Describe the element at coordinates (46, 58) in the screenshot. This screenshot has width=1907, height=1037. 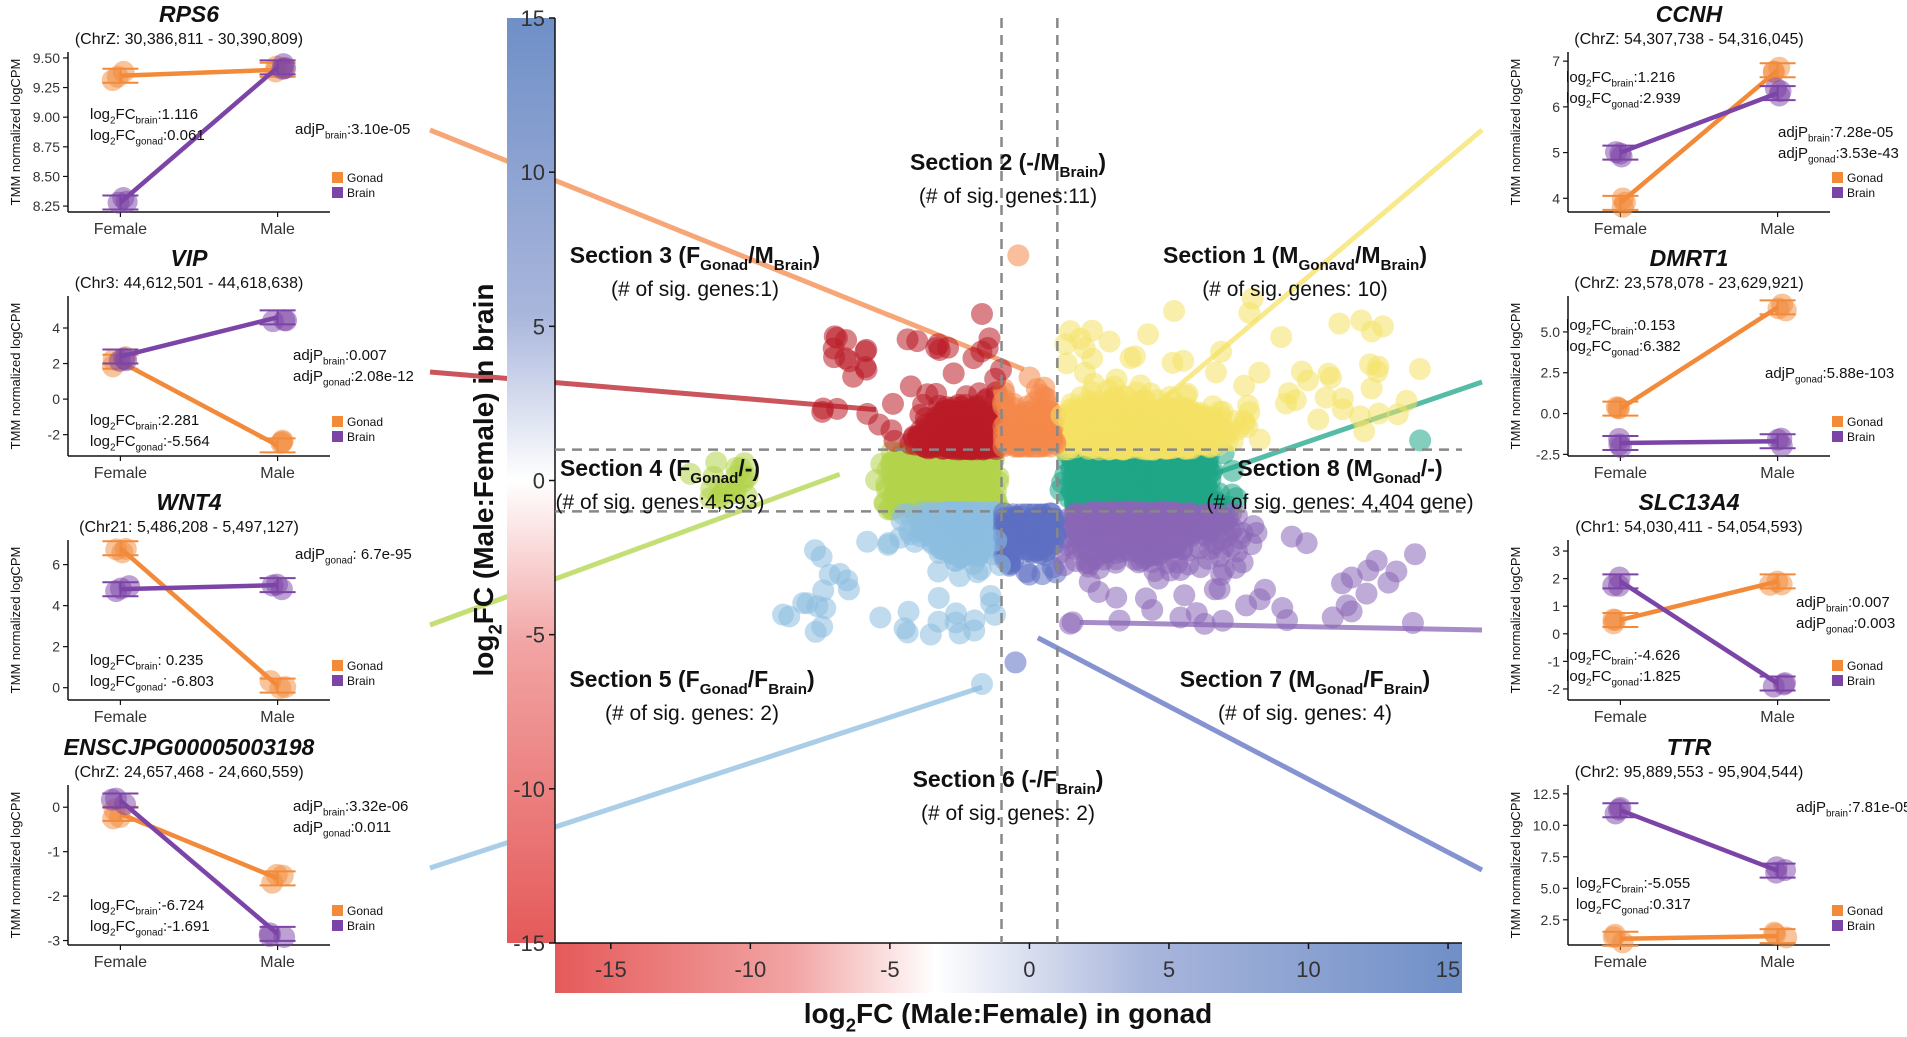
I see `panel-y-tick-label: 9.50` at that location.